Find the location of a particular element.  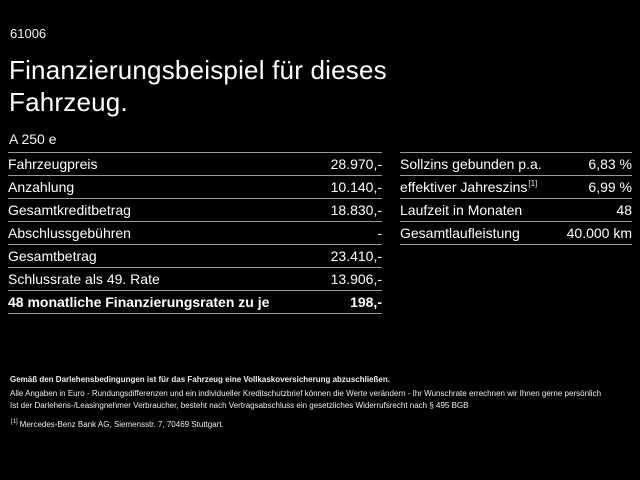

row-value: 6,99 % is located at coordinates (610, 187).